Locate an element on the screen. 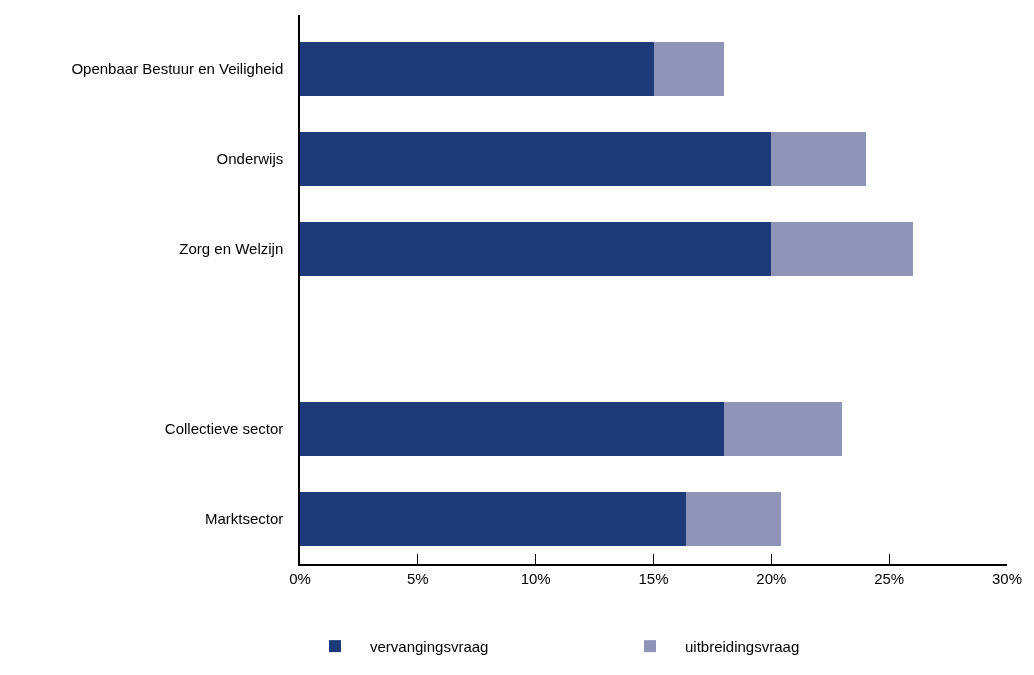  y-tick-label: Openbaar Bestuur en Veiligheid is located at coordinates (177, 69).